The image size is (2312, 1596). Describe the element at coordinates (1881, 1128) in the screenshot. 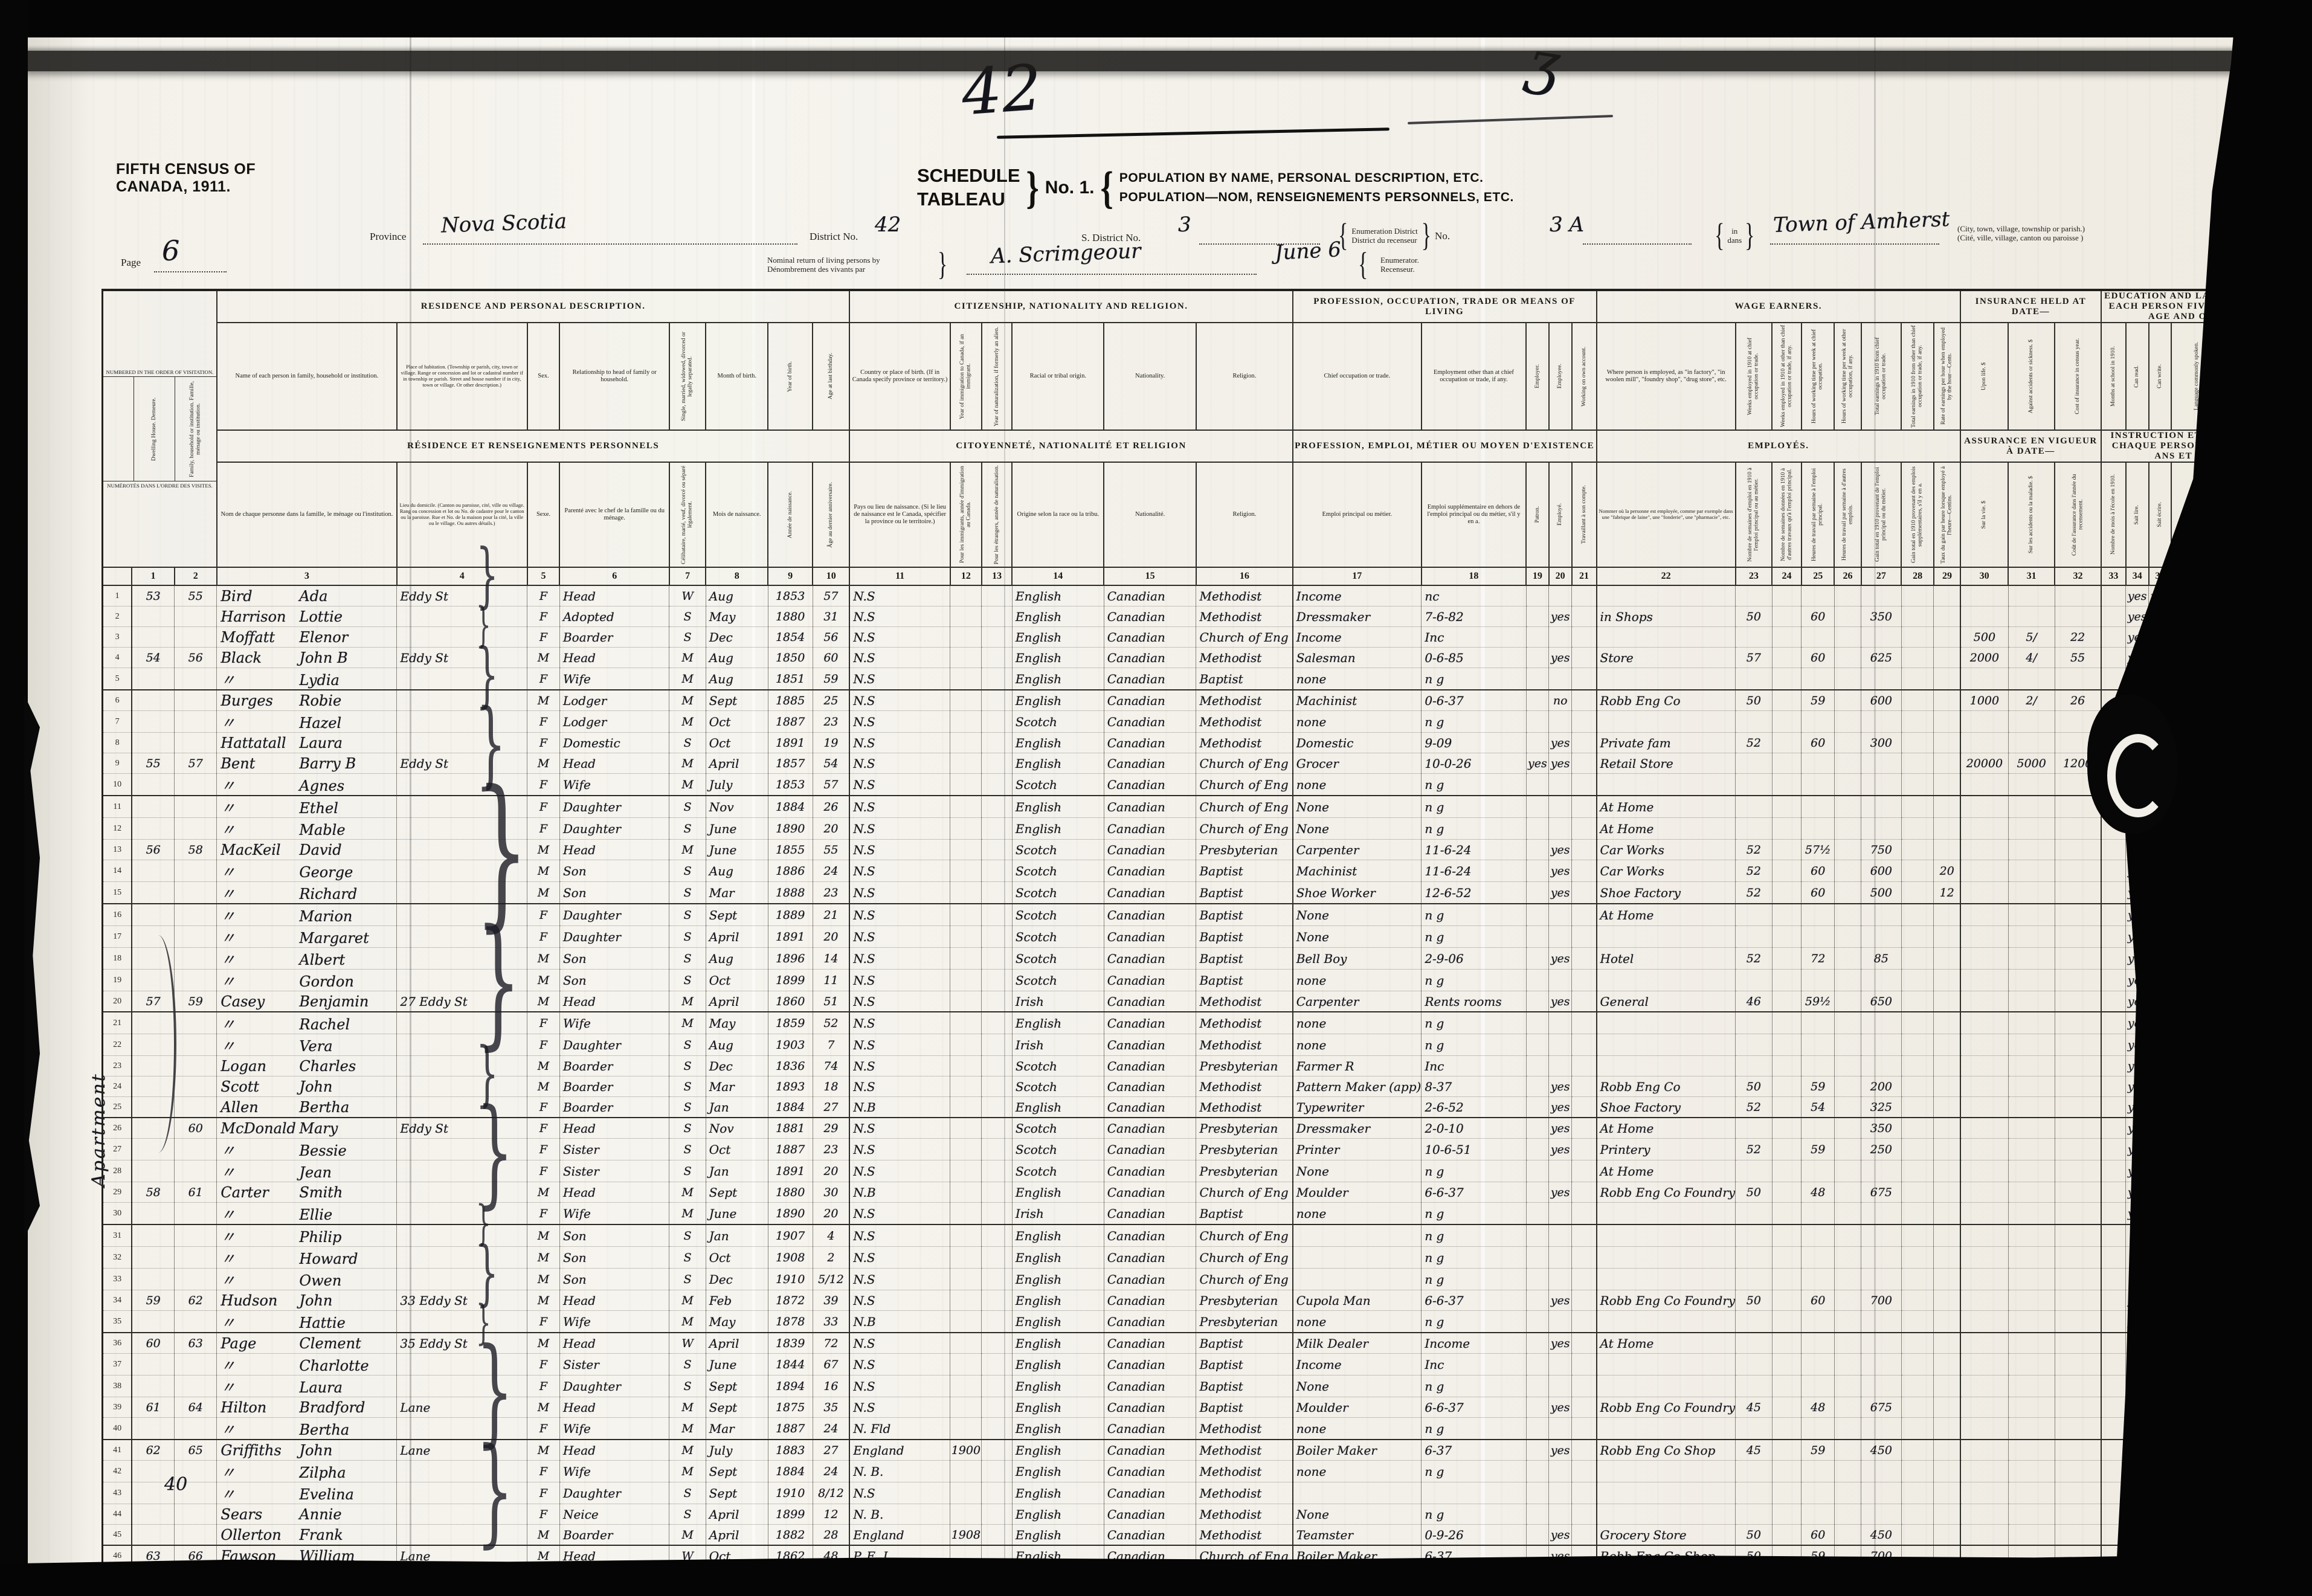

I see `cell-ern: 350` at that location.